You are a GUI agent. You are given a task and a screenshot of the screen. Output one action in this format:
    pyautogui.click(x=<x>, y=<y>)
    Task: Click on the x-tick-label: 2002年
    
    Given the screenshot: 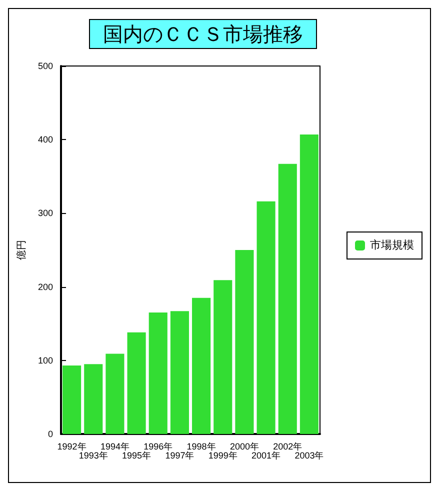 What is the action you would take?
    pyautogui.click(x=287, y=447)
    